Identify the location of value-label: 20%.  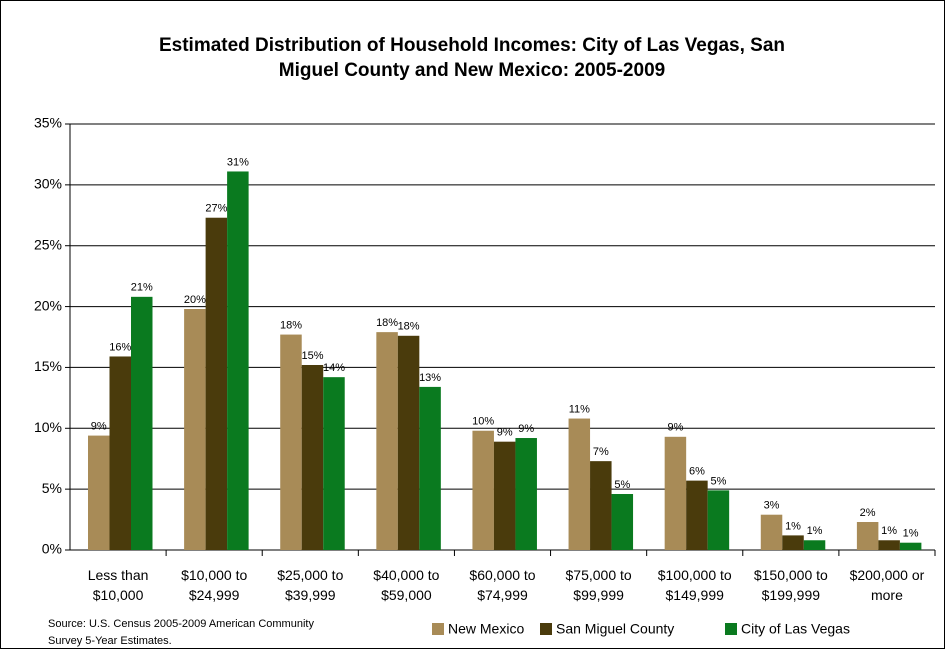
(195, 300).